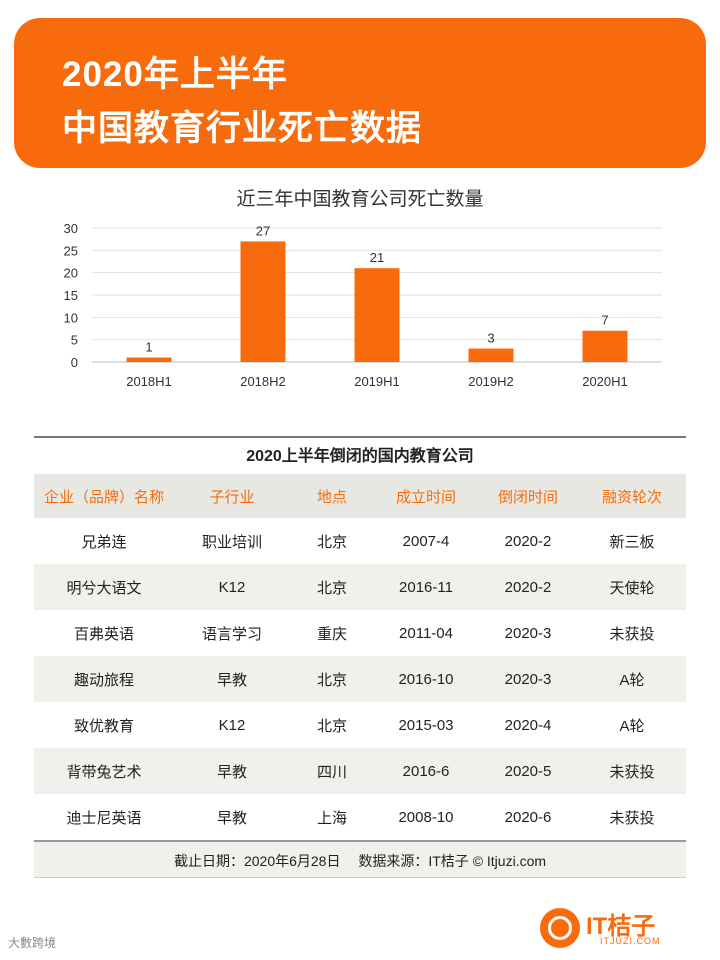 The width and height of the screenshot is (720, 960). What do you see at coordinates (71, 273) in the screenshot?
I see `y-tick-label: 20` at bounding box center [71, 273].